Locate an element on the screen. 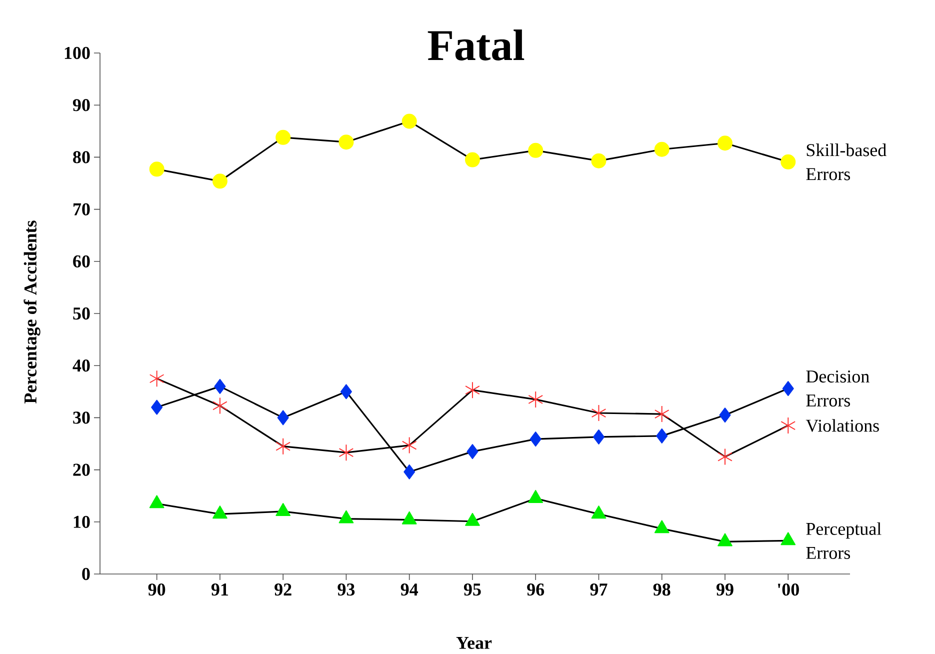 Image resolution: width=935 pixels, height=654 pixels. y-tick-label: 70 is located at coordinates (82, 209).